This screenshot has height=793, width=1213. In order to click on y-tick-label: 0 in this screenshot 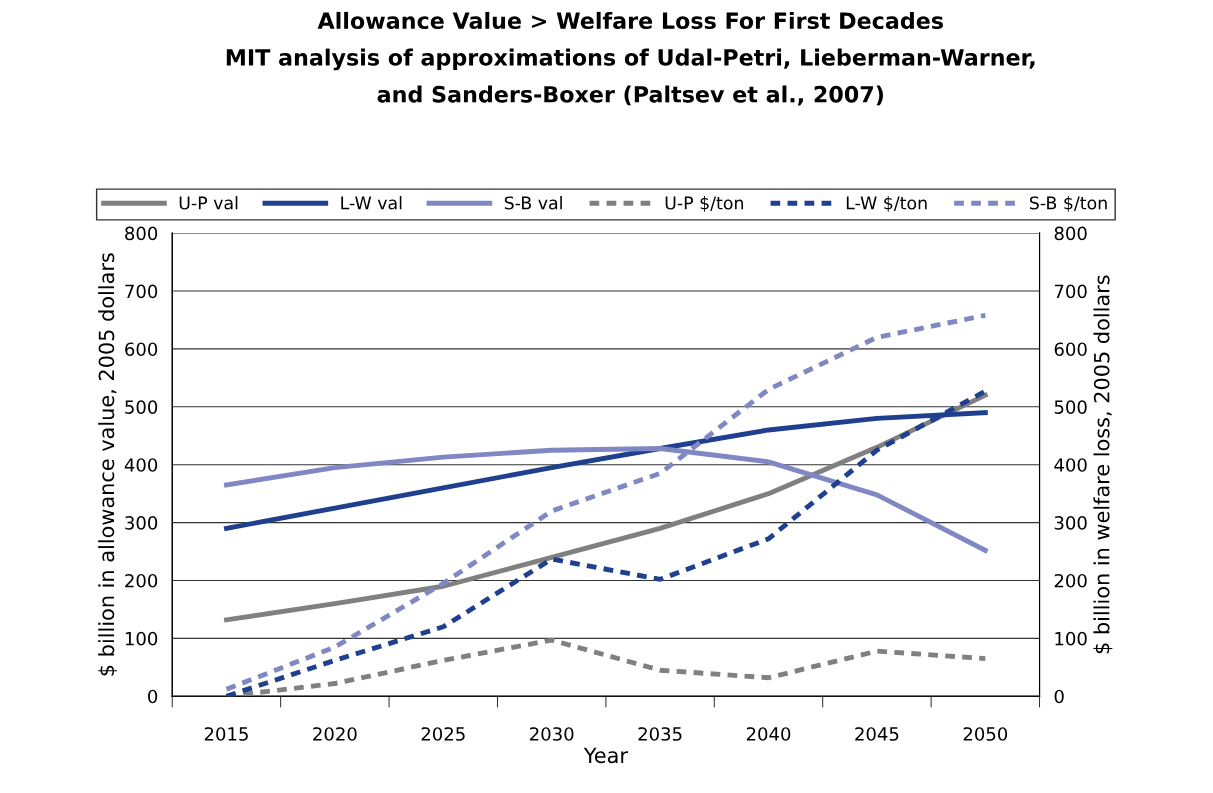, I will do `click(153, 696)`.